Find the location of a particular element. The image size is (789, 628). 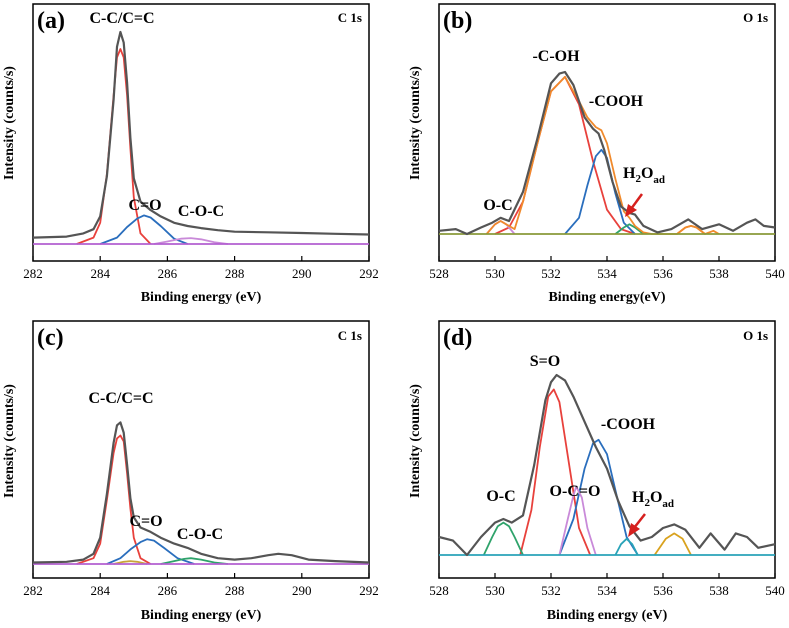

panel-a-series-raw is located at coordinates (201, 134).